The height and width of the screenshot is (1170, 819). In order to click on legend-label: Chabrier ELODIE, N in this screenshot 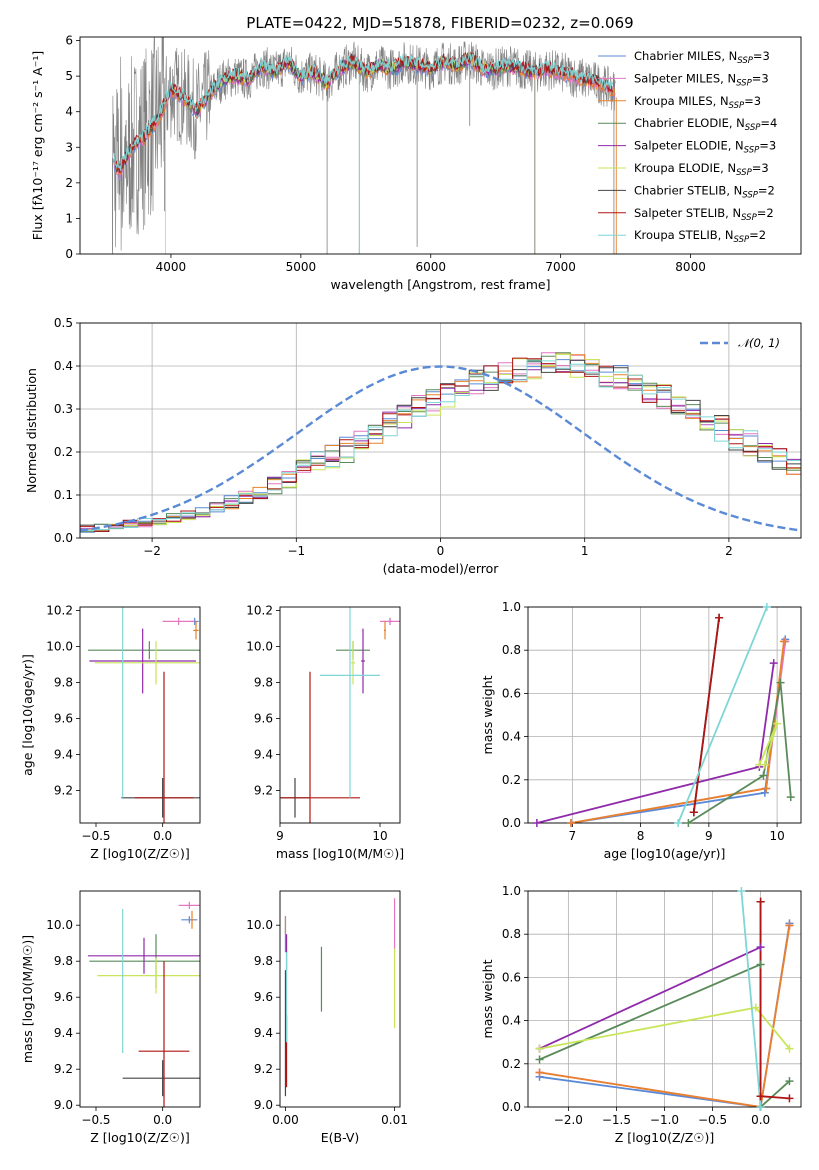, I will do `click(689, 123)`.